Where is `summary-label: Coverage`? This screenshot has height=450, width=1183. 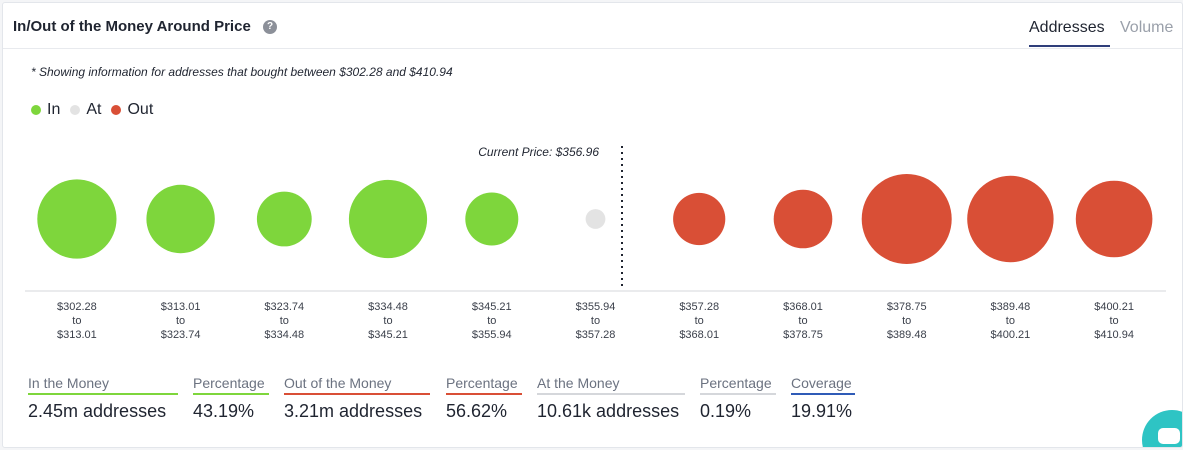
summary-label: Coverage is located at coordinates (823, 385).